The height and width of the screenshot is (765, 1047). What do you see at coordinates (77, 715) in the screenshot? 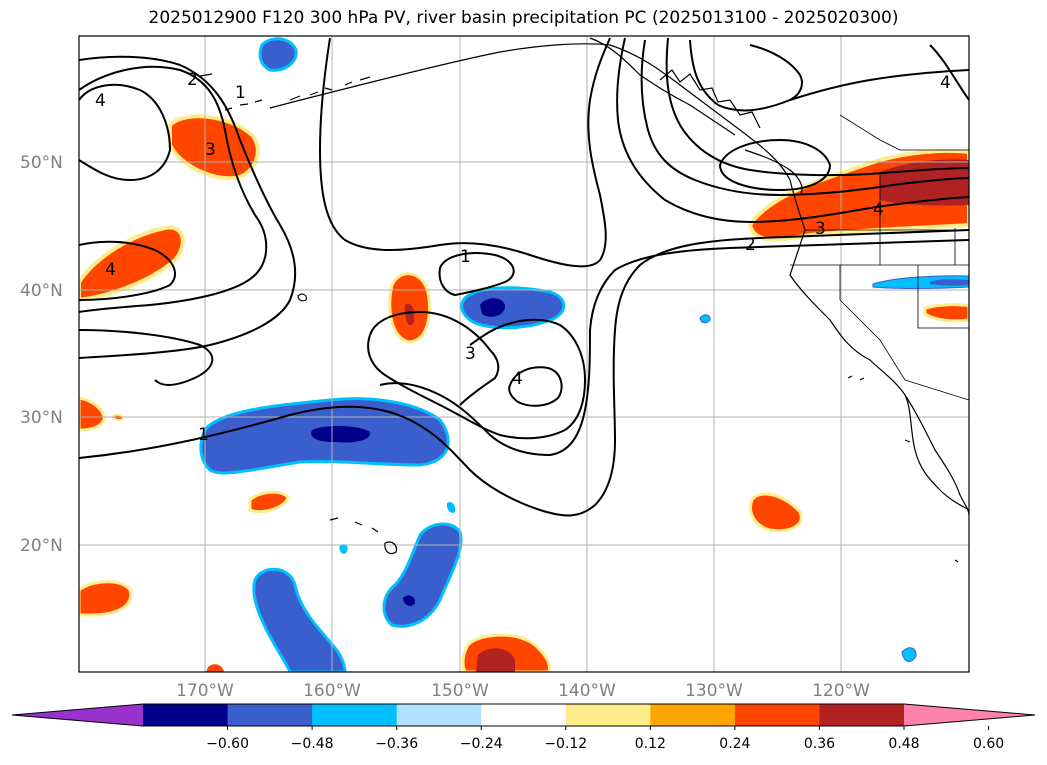
I see `colorbar-extend-low` at bounding box center [77, 715].